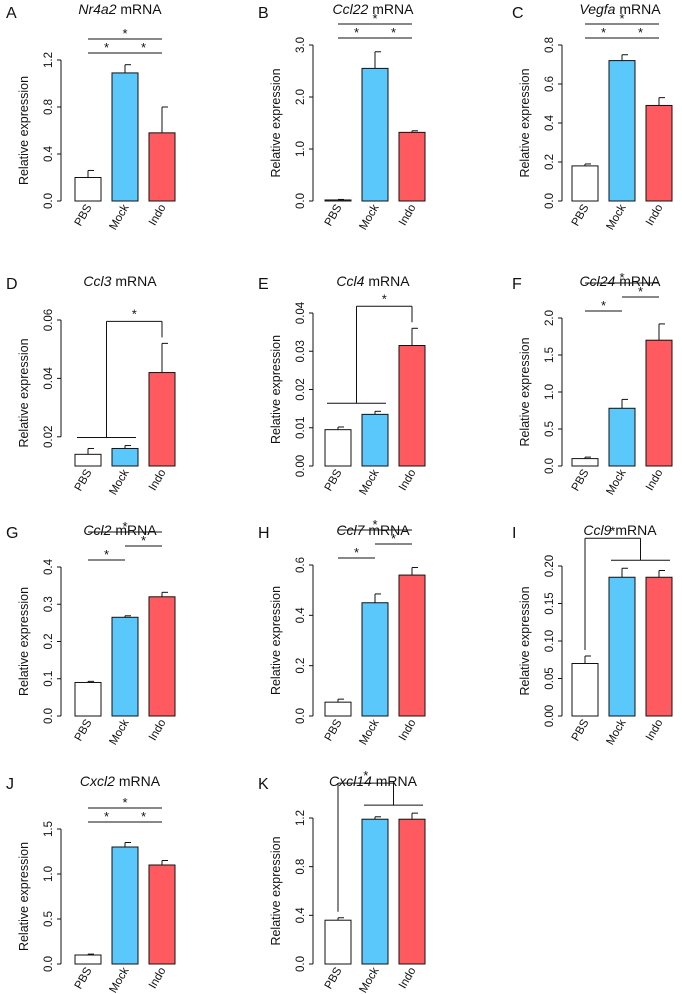 The image size is (682, 994). Describe the element at coordinates (301, 45) in the screenshot. I see `y-tick-label: 3.0` at that location.